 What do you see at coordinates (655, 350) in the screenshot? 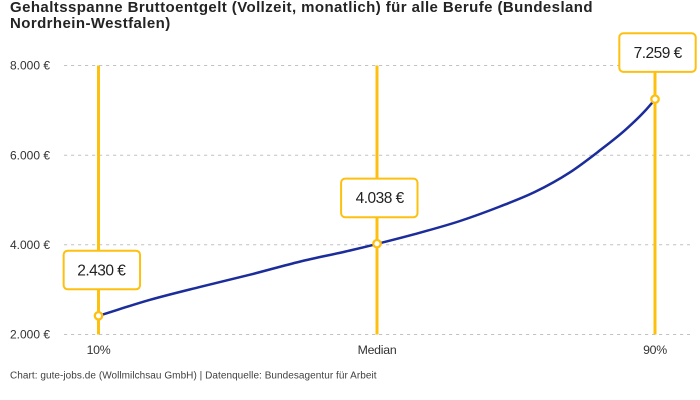
I see `svg-text: 90%` at bounding box center [655, 350].